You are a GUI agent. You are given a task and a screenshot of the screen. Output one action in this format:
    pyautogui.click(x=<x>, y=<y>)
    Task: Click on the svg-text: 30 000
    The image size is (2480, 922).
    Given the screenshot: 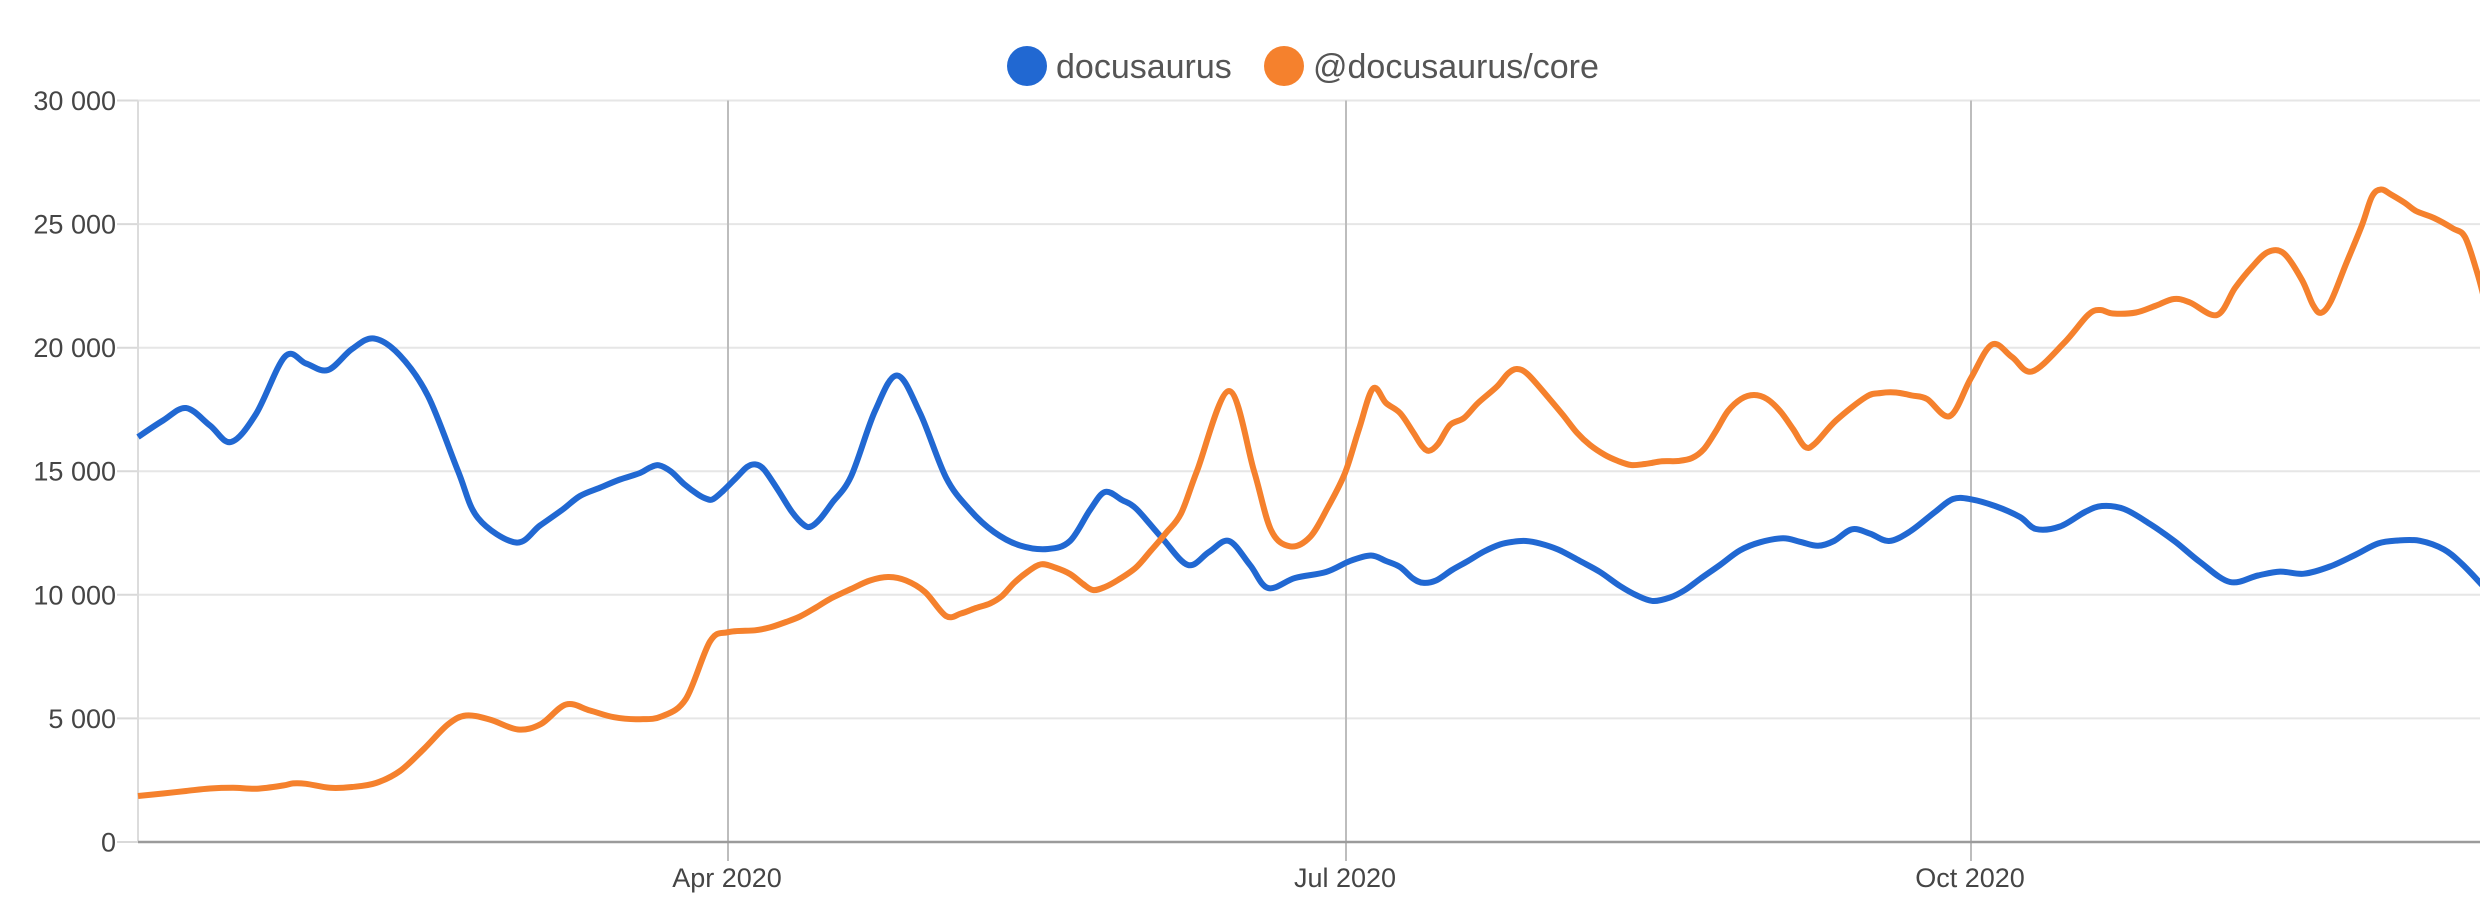 What is the action you would take?
    pyautogui.click(x=74, y=101)
    